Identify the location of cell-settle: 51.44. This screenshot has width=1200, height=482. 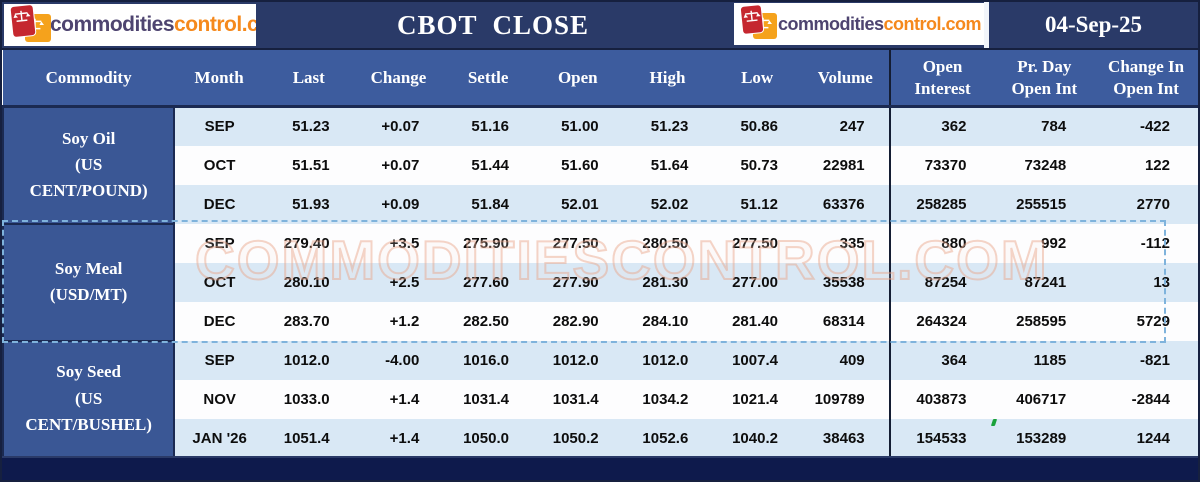
(490, 165).